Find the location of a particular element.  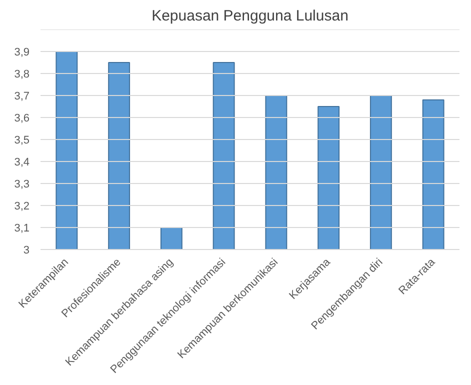

y-tick-label: 3,2 is located at coordinates (22, 206).